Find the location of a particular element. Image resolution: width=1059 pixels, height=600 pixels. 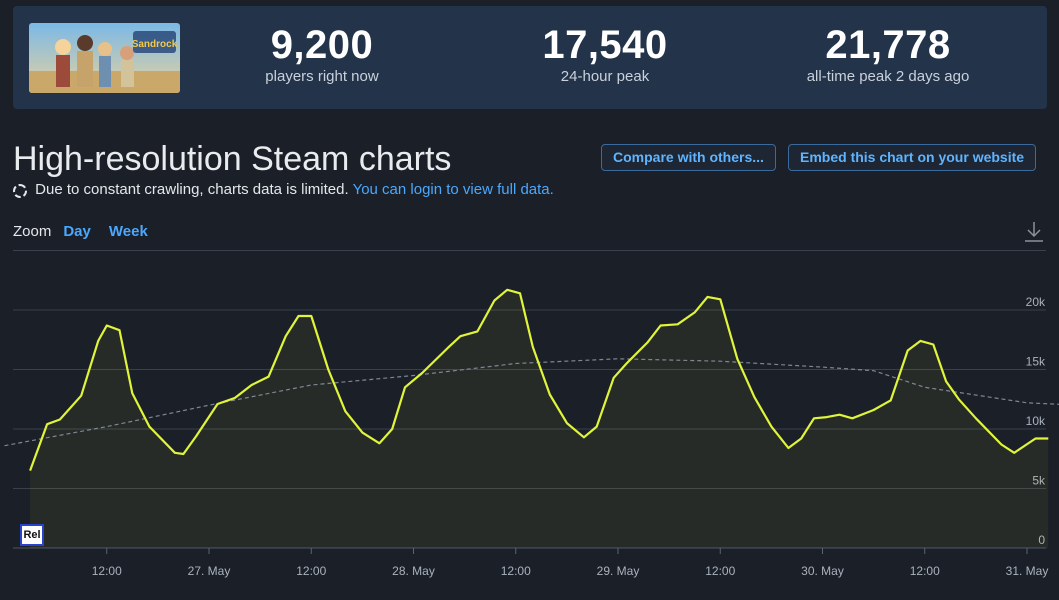

zoom-week-button: Week is located at coordinates (128, 231).